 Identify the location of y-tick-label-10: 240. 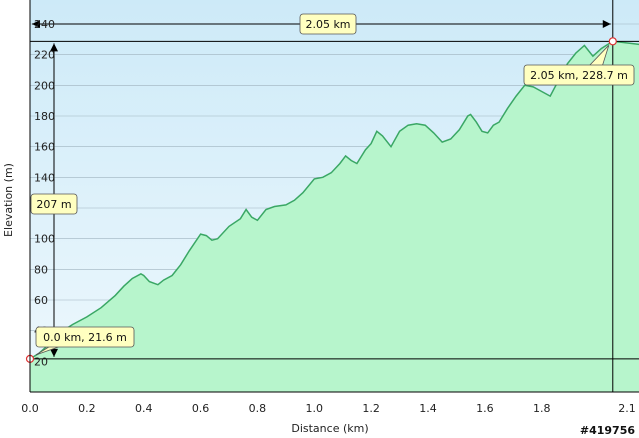
(44, 24).